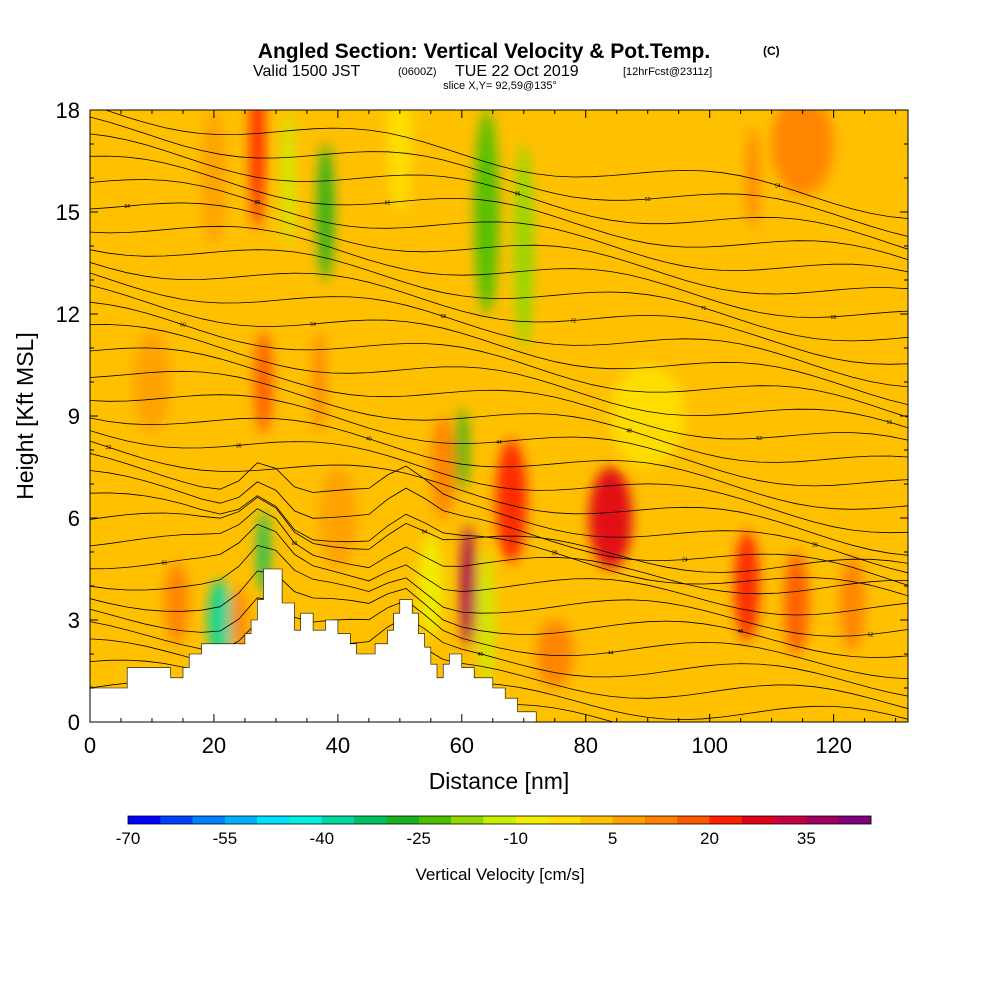 This screenshot has width=1000, height=1000. Describe the element at coordinates (518, 195) in the screenshot. I see `theta-contour-label-29: 96` at that location.